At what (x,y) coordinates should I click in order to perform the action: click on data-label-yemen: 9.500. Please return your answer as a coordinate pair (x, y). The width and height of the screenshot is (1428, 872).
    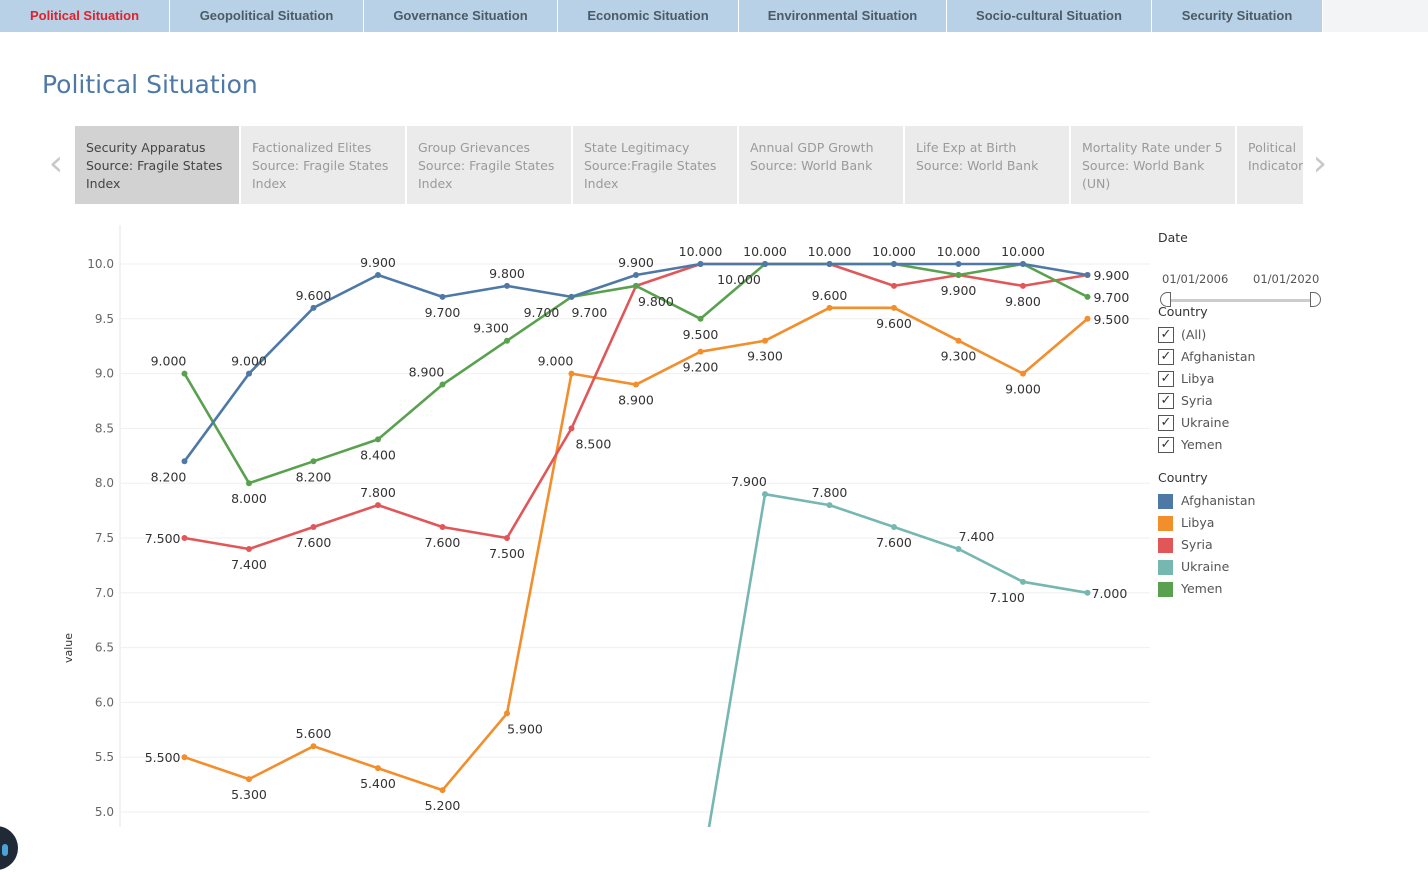
    Looking at the image, I should click on (701, 334).